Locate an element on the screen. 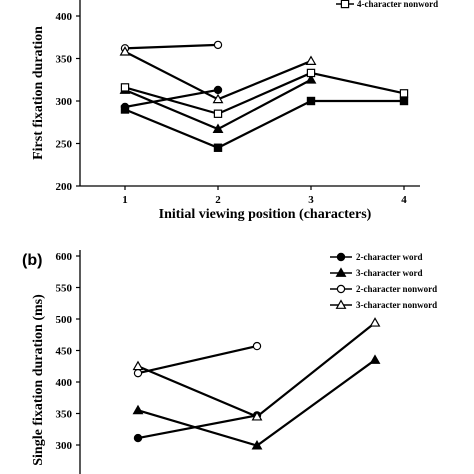  legend-label-b: 2-character nonword is located at coordinates (396, 289).